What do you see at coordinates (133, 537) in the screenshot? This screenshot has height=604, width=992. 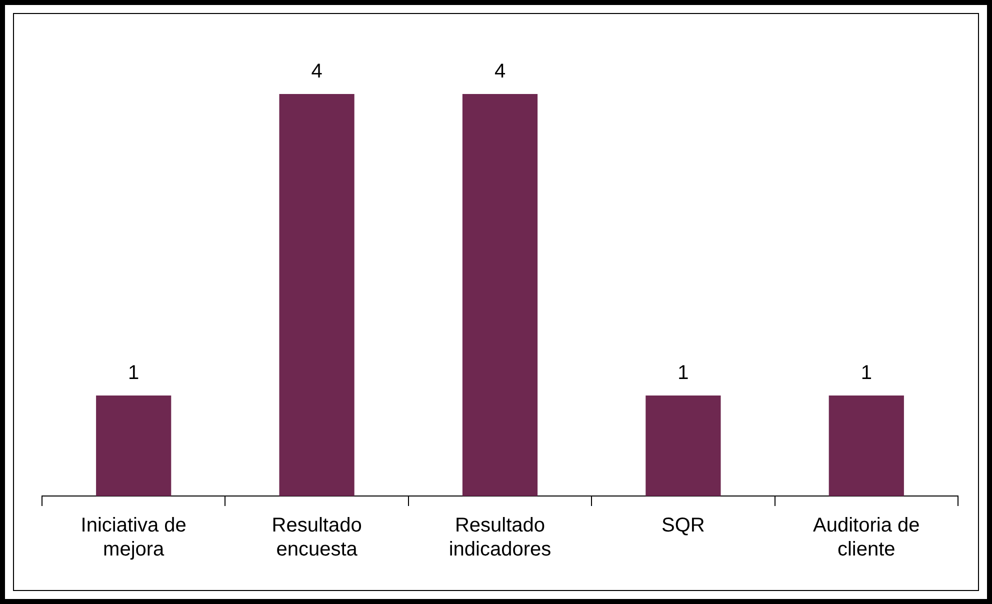 I see `x-tick-label: Iniciativa de mejora` at bounding box center [133, 537].